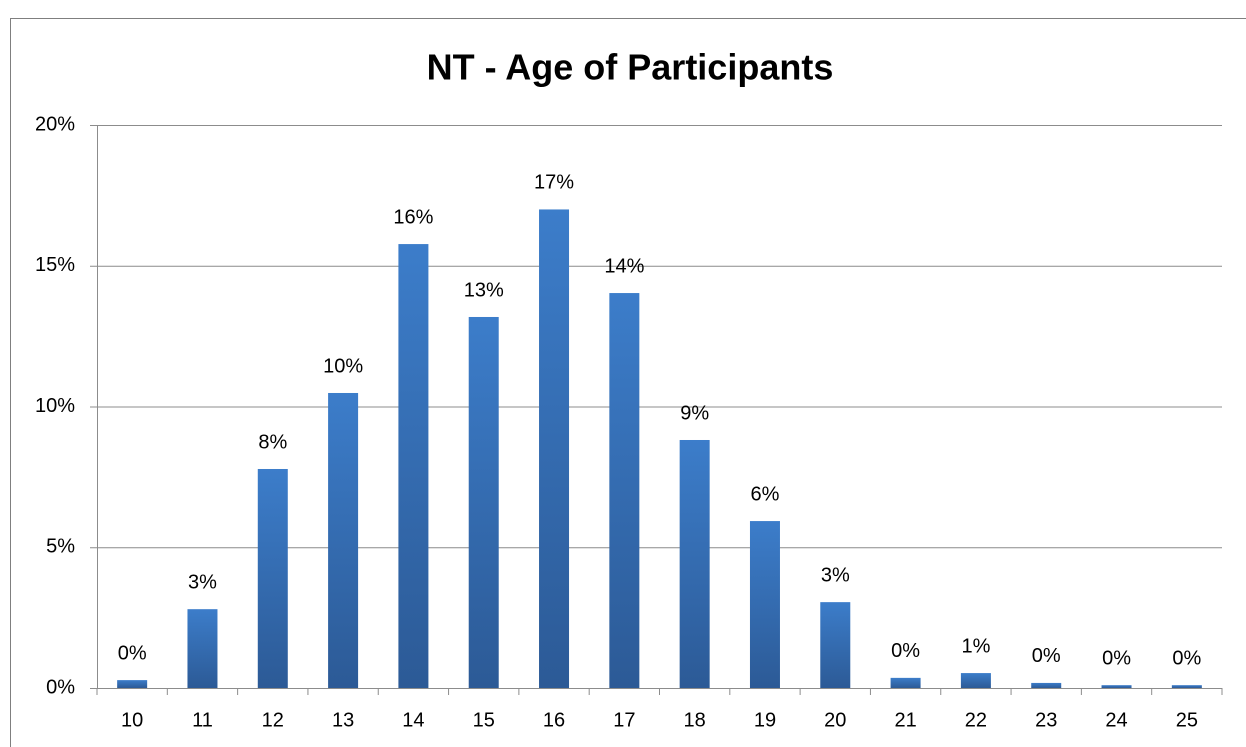 This screenshot has height=747, width=1246. I want to click on x-tick-label: 23, so click(1046, 720).